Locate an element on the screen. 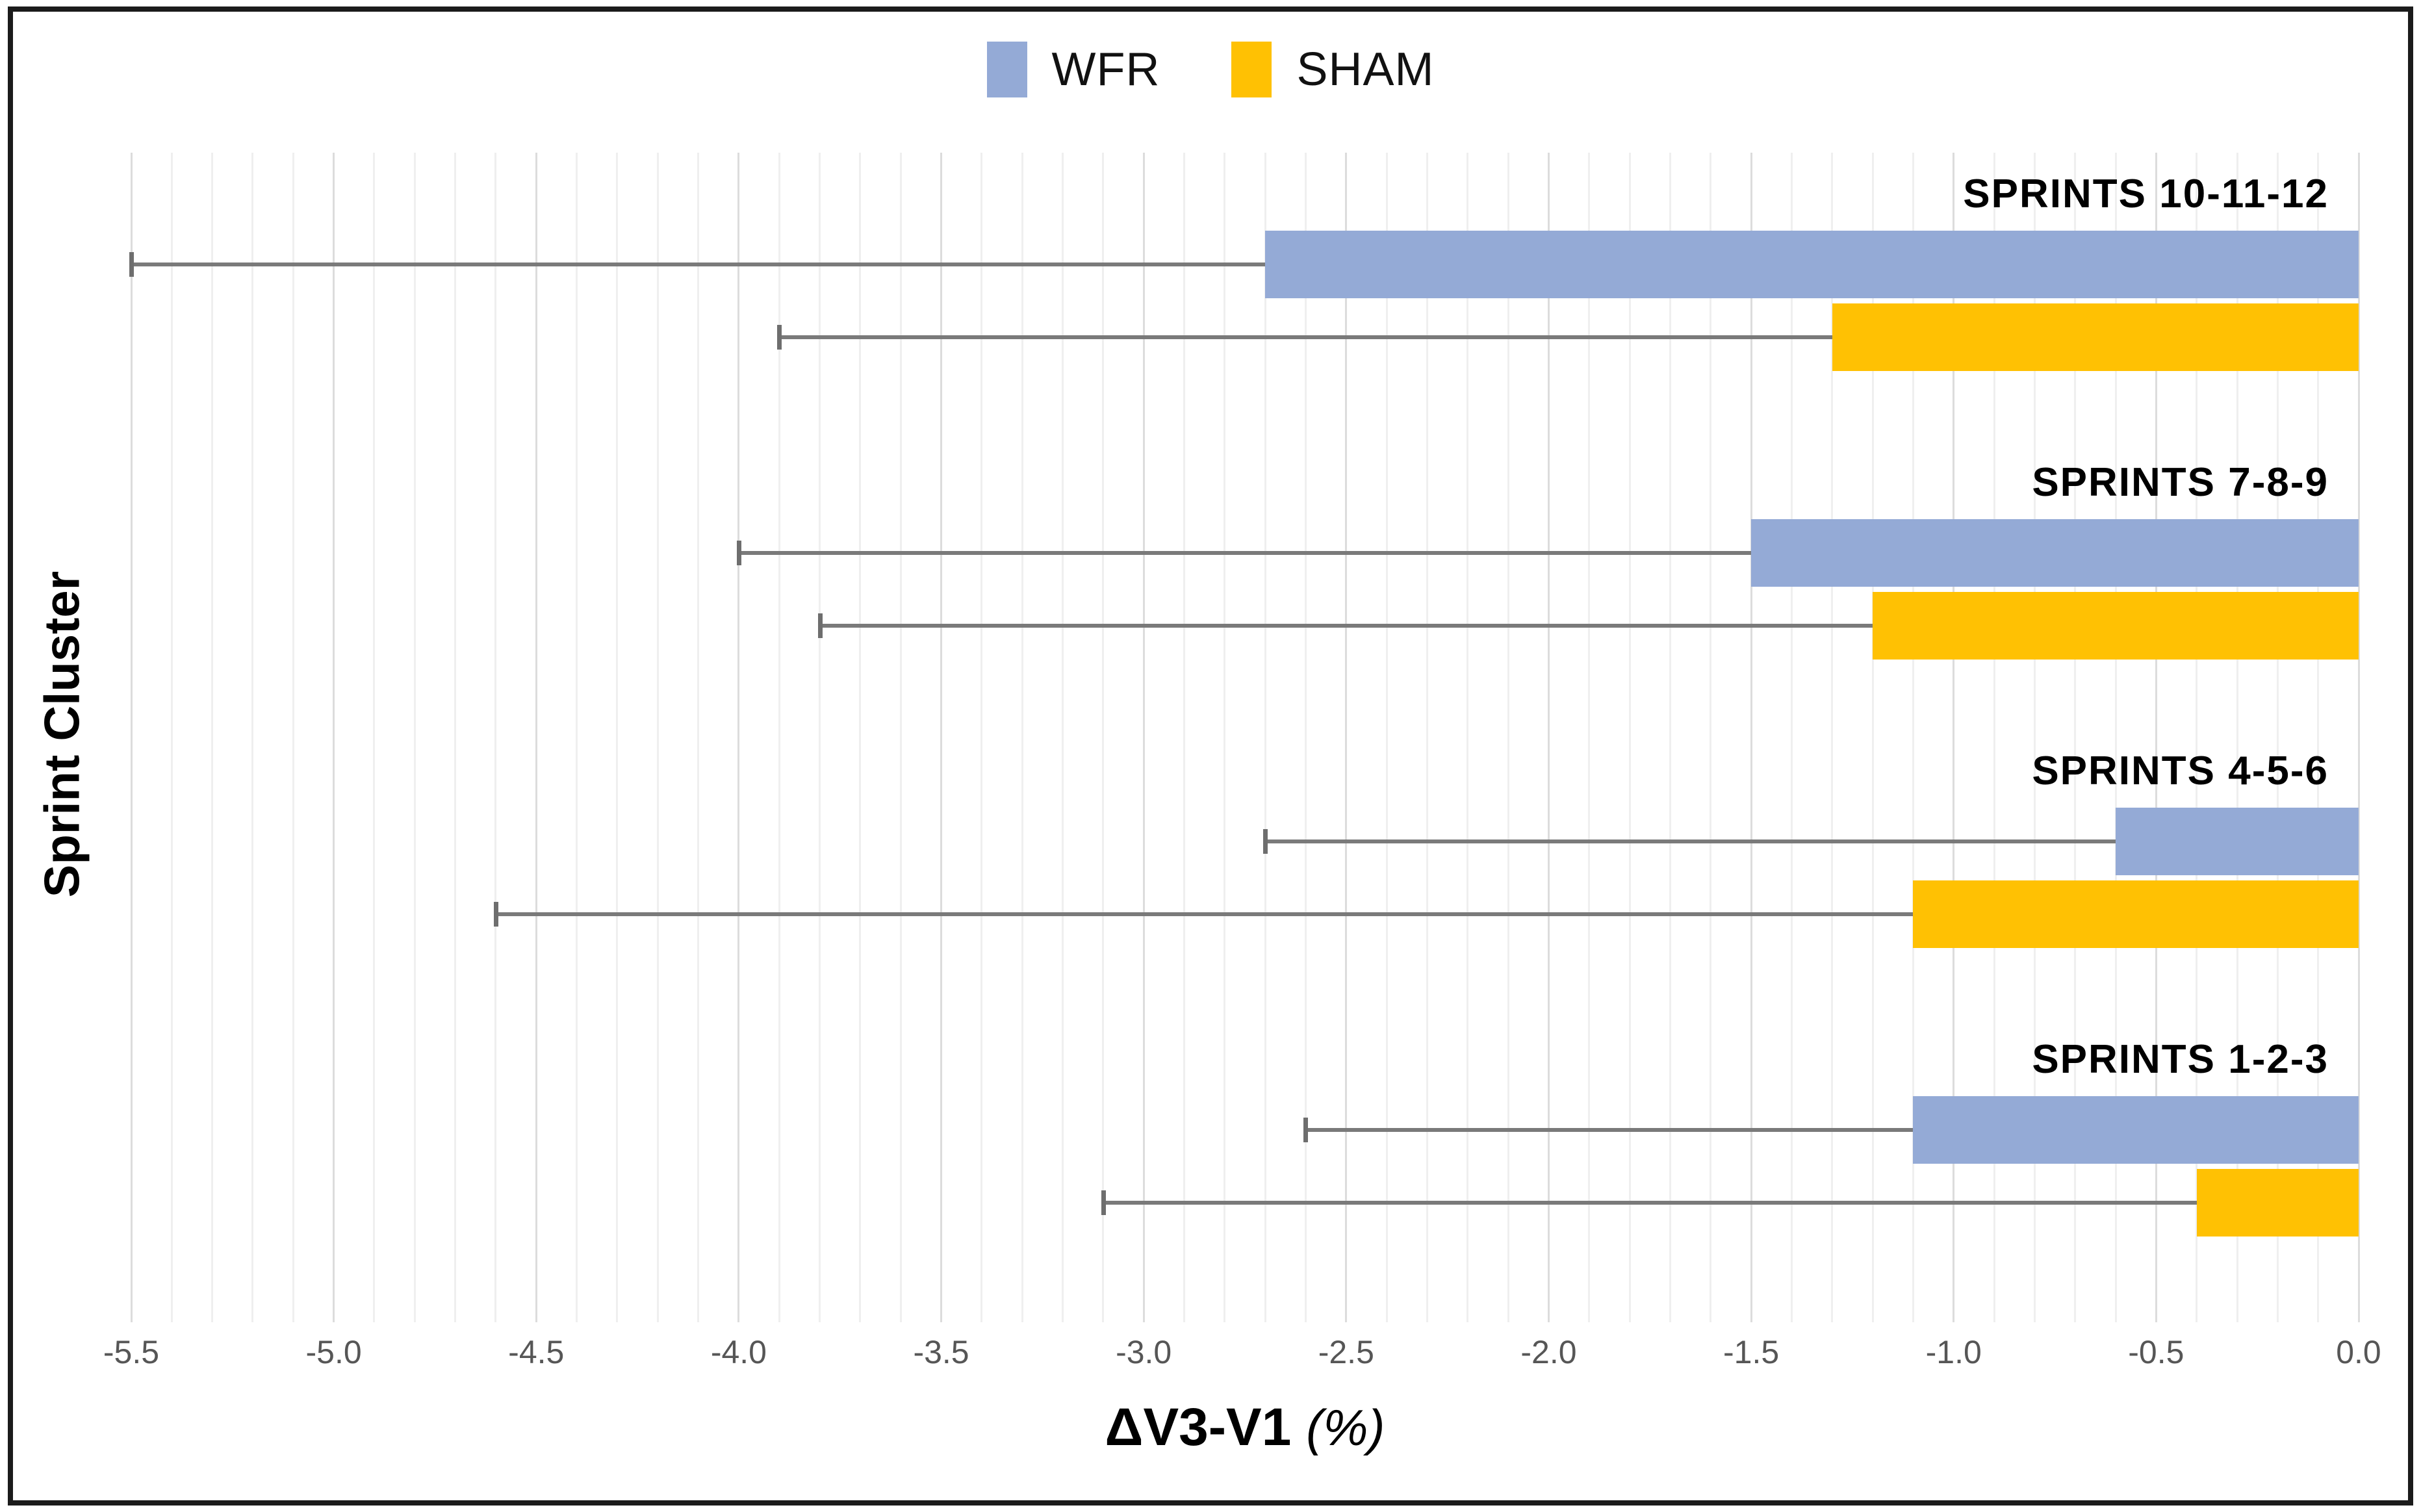 Image resolution: width=2421 pixels, height=1512 pixels. cluster-label: SPRINTS 1-2-3 is located at coordinates (2180, 1059).